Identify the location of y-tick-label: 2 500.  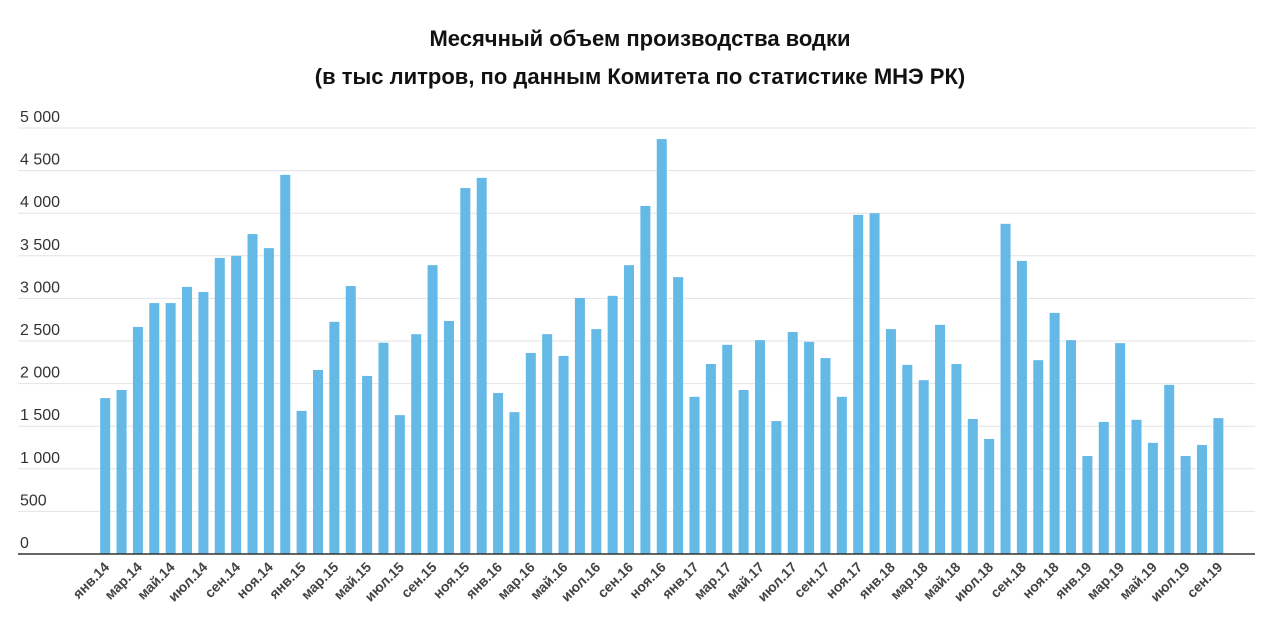
(40, 330).